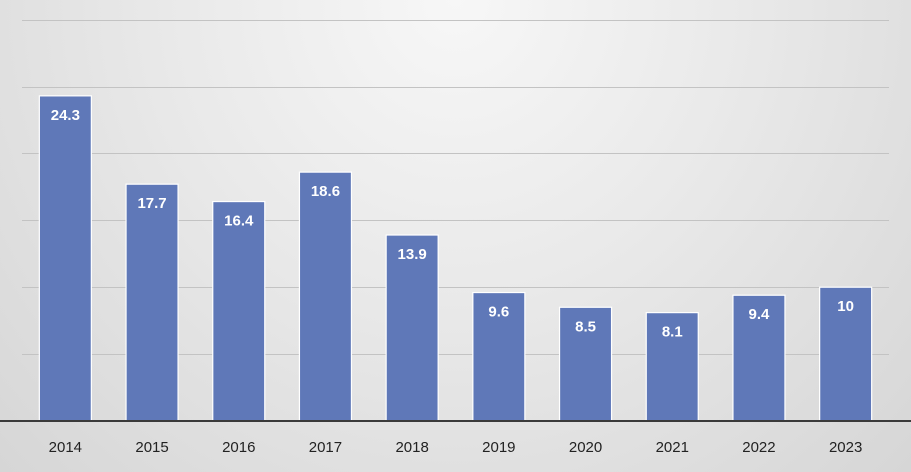 Image resolution: width=911 pixels, height=472 pixels. What do you see at coordinates (152, 302) in the screenshot?
I see `bar-2015` at bounding box center [152, 302].